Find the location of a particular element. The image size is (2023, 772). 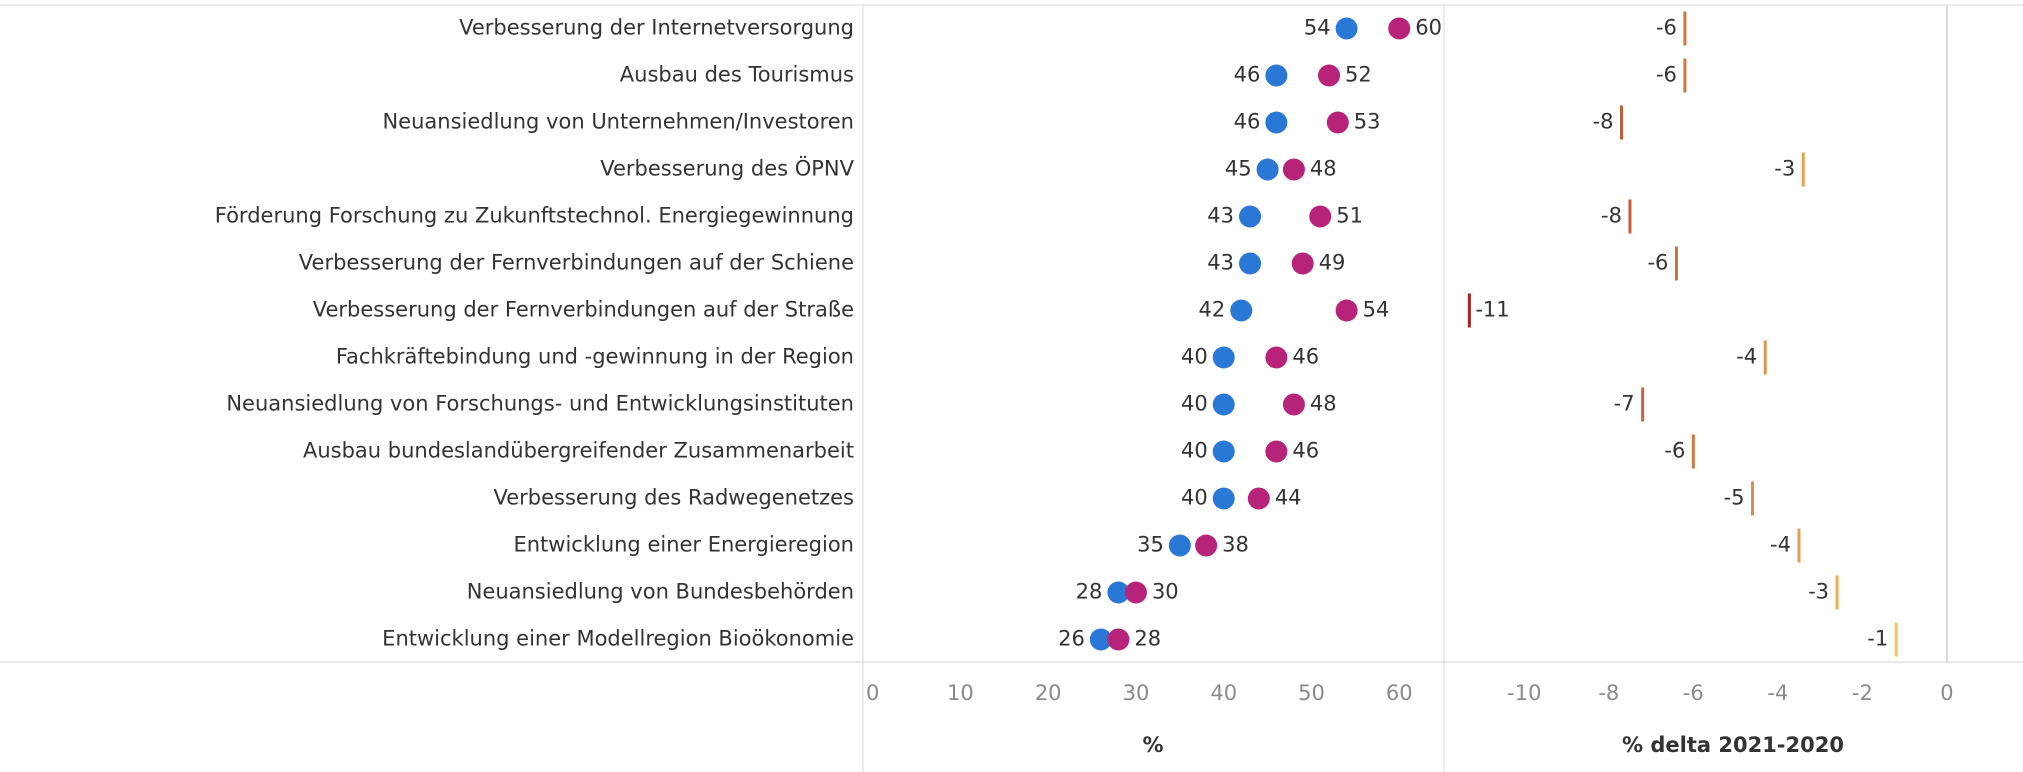

category-label: Neuansiedlung von Unternehmen/Investoren is located at coordinates (618, 122).